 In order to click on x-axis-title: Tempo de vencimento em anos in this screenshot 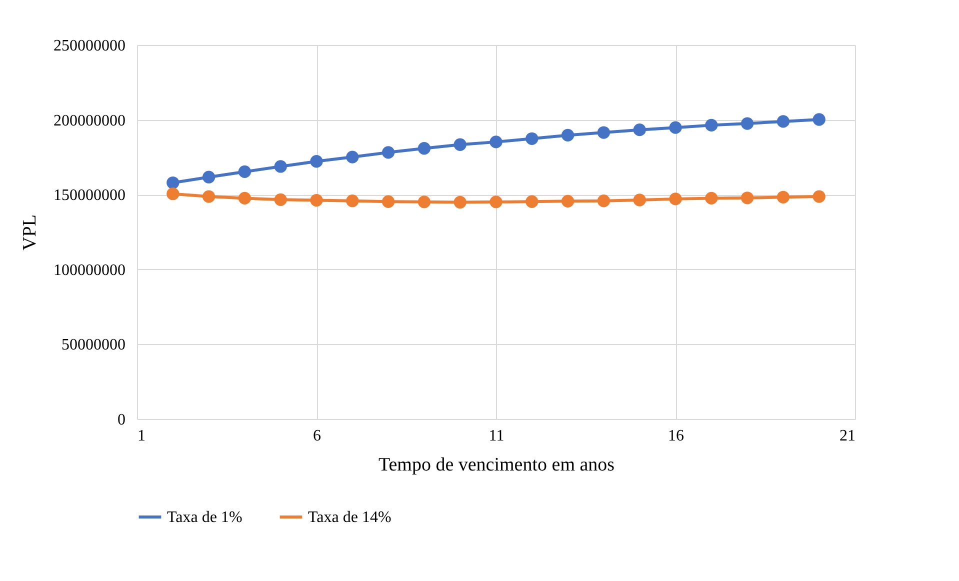, I will do `click(496, 465)`.